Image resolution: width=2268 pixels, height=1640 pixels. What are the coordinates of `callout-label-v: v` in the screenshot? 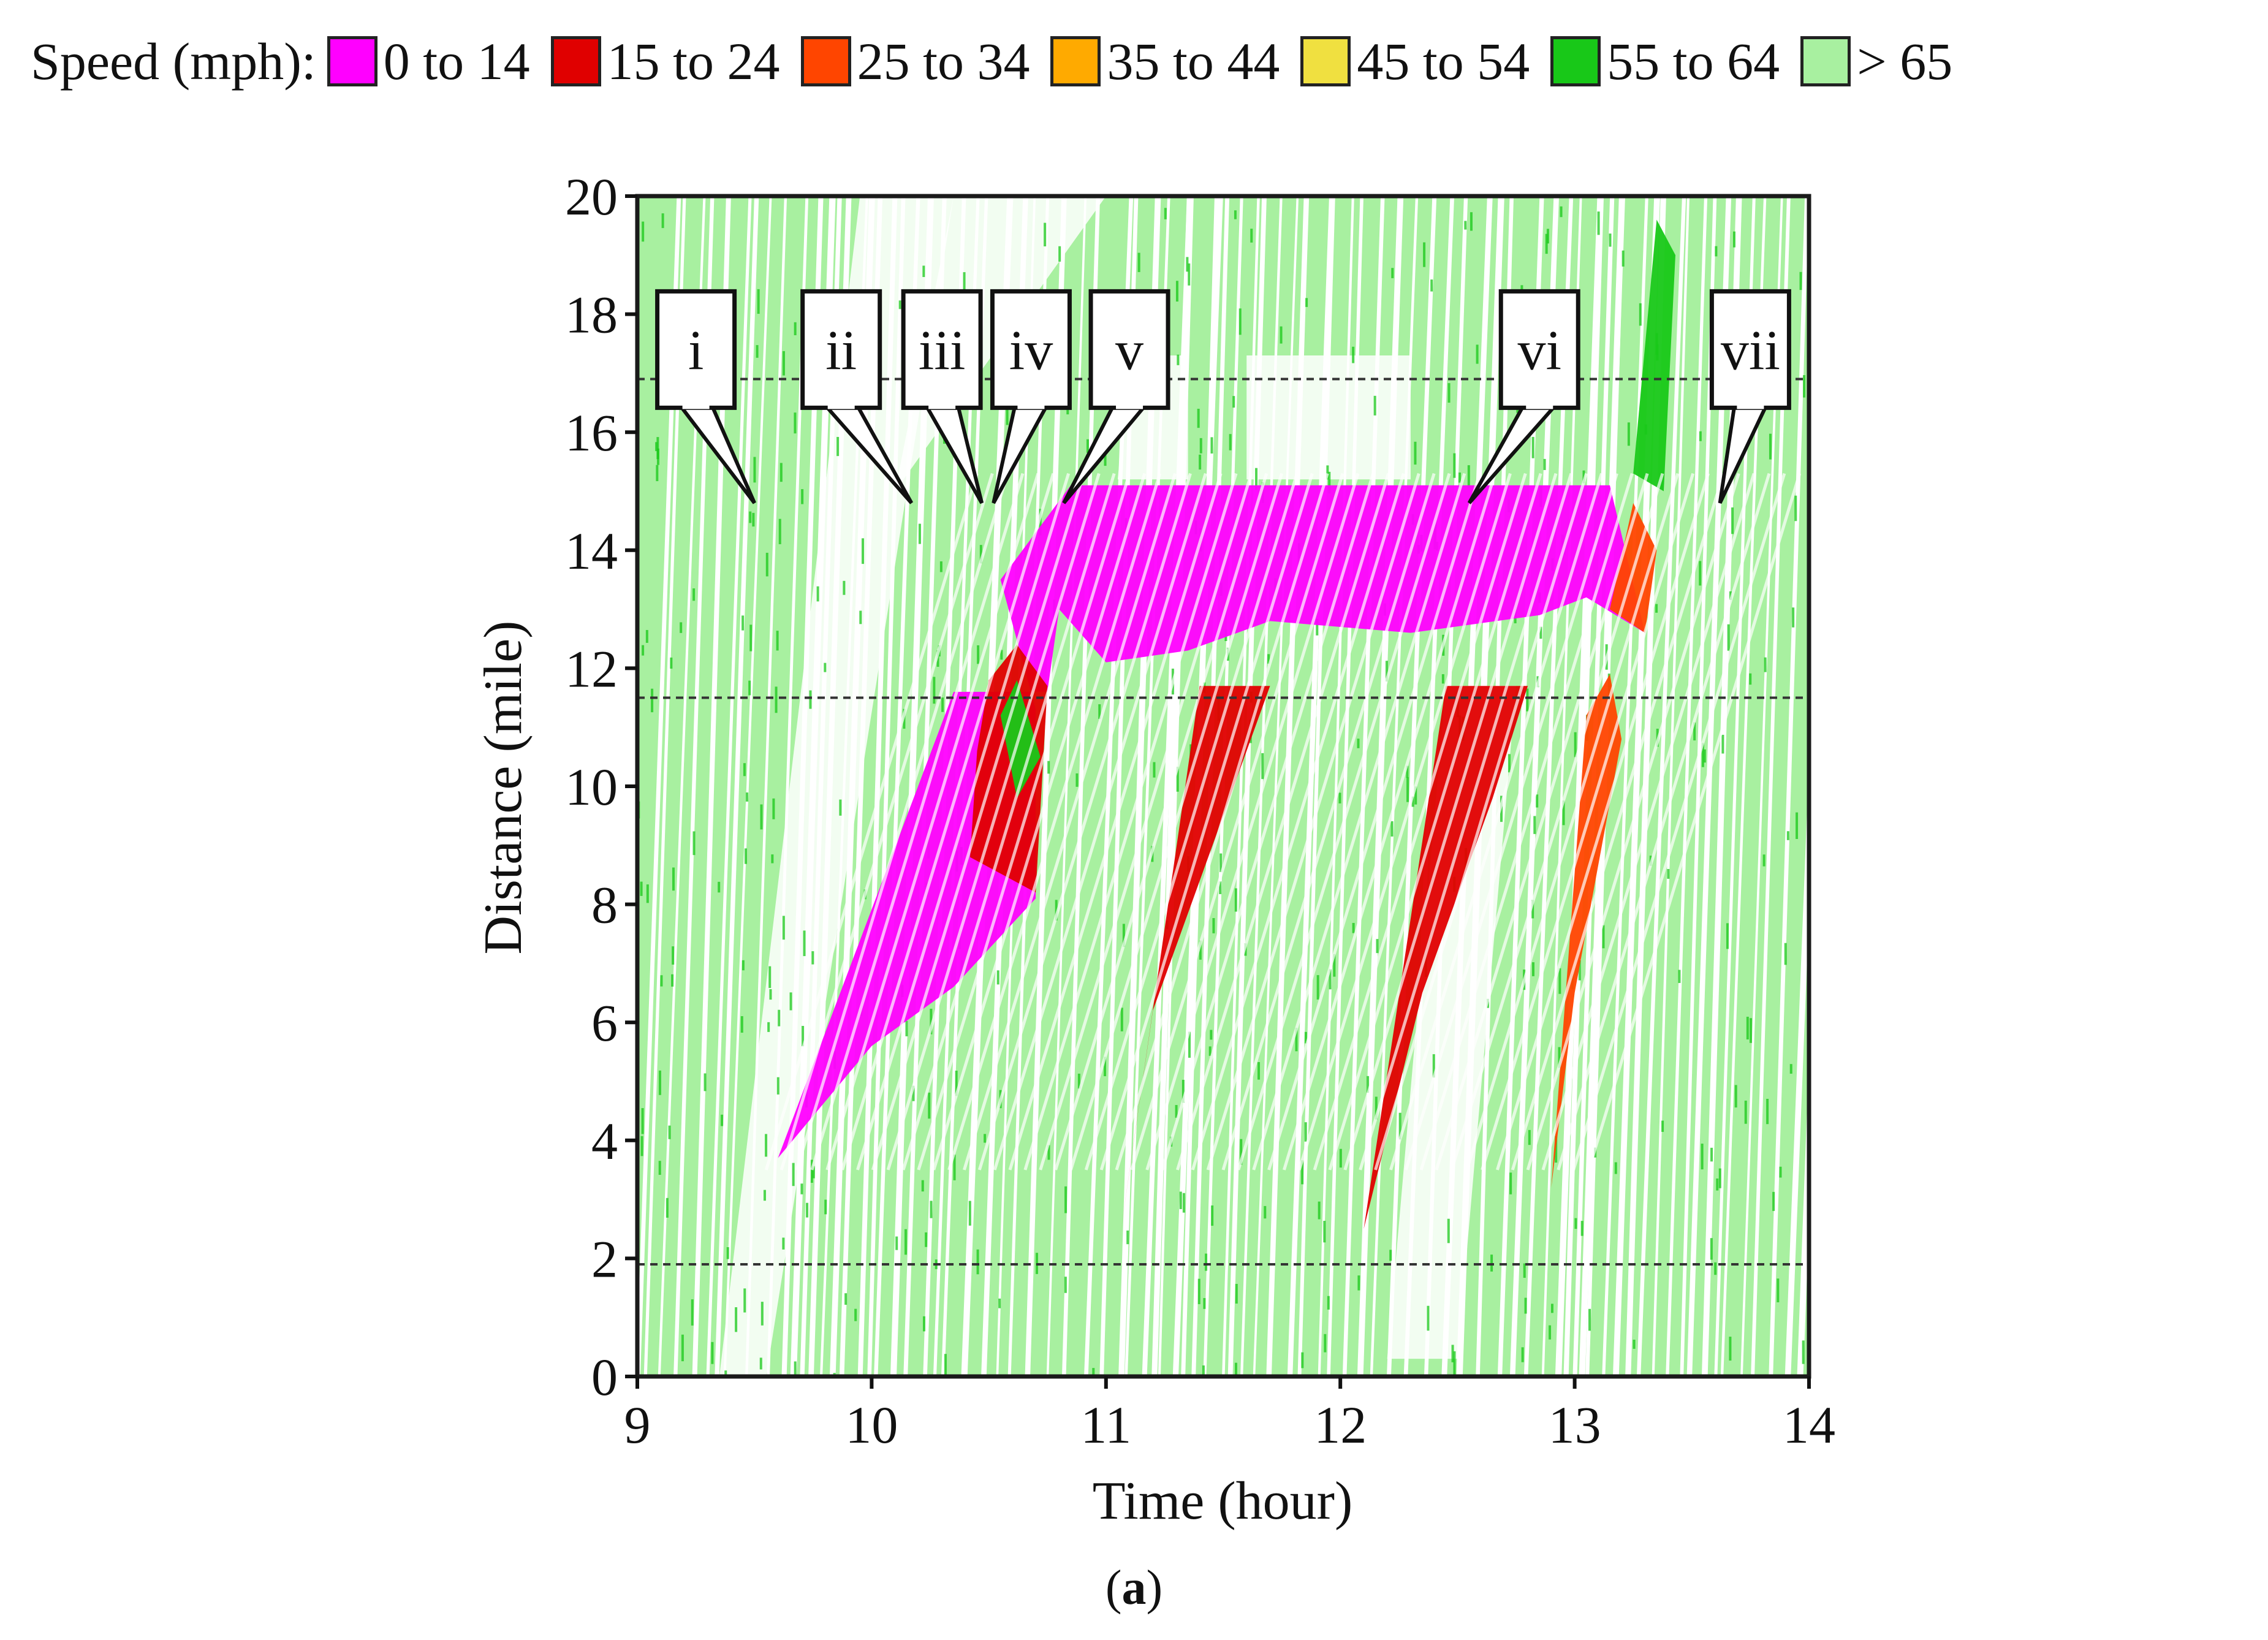 It's located at (1129, 350).